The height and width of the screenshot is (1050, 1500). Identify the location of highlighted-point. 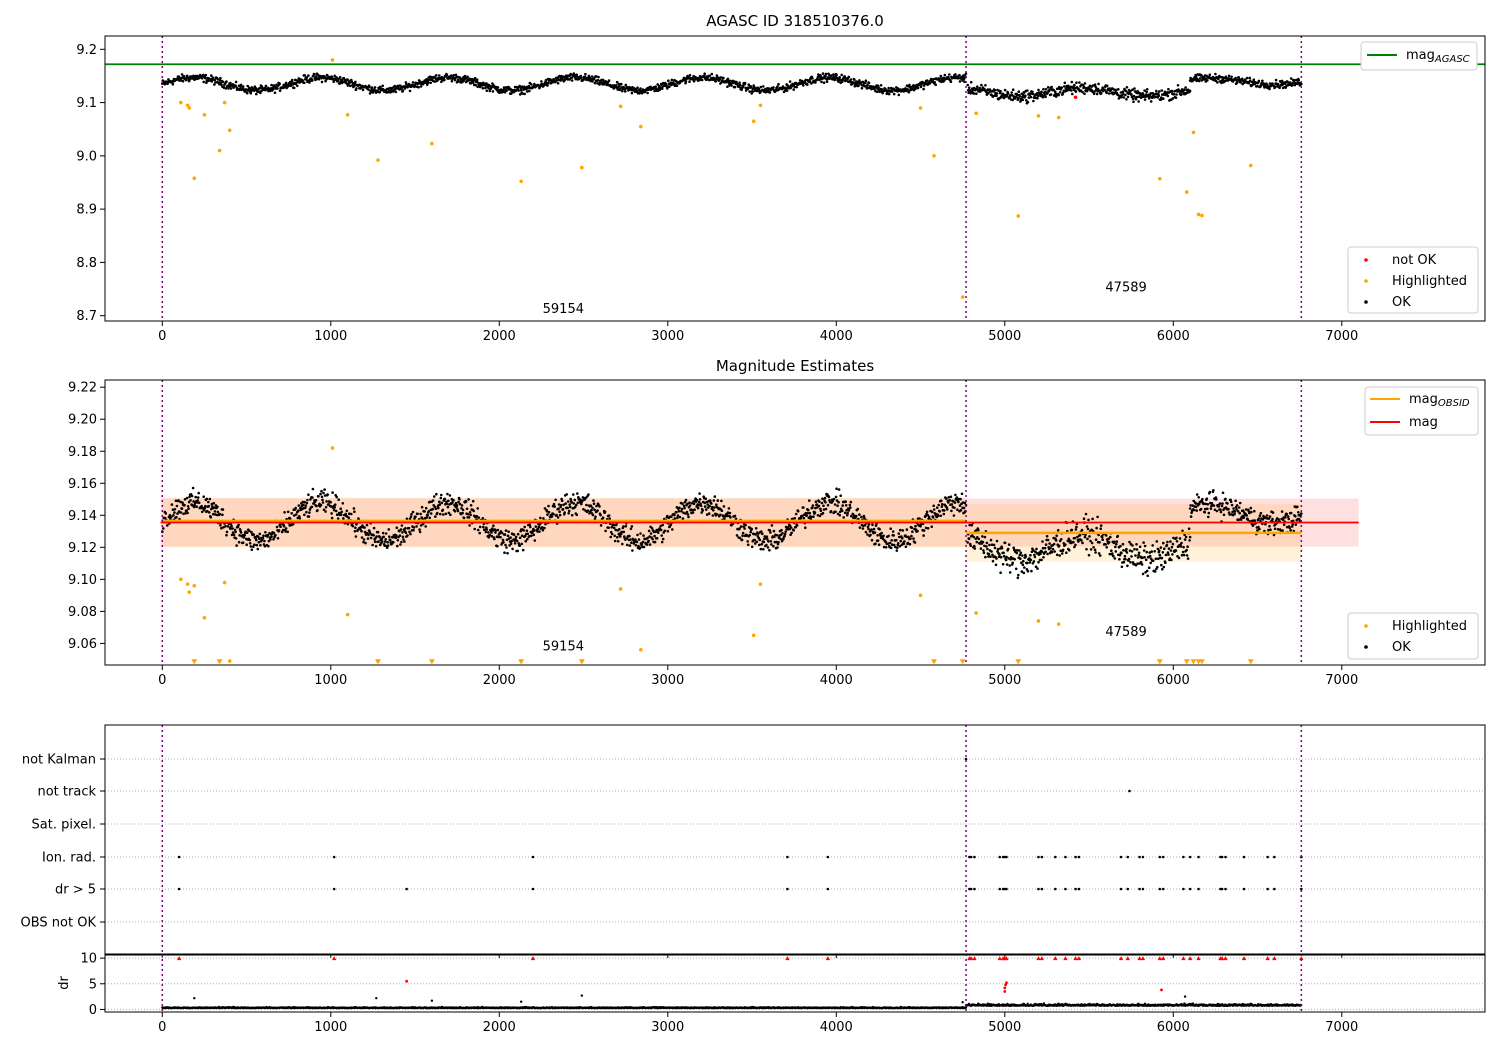
(620, 589).